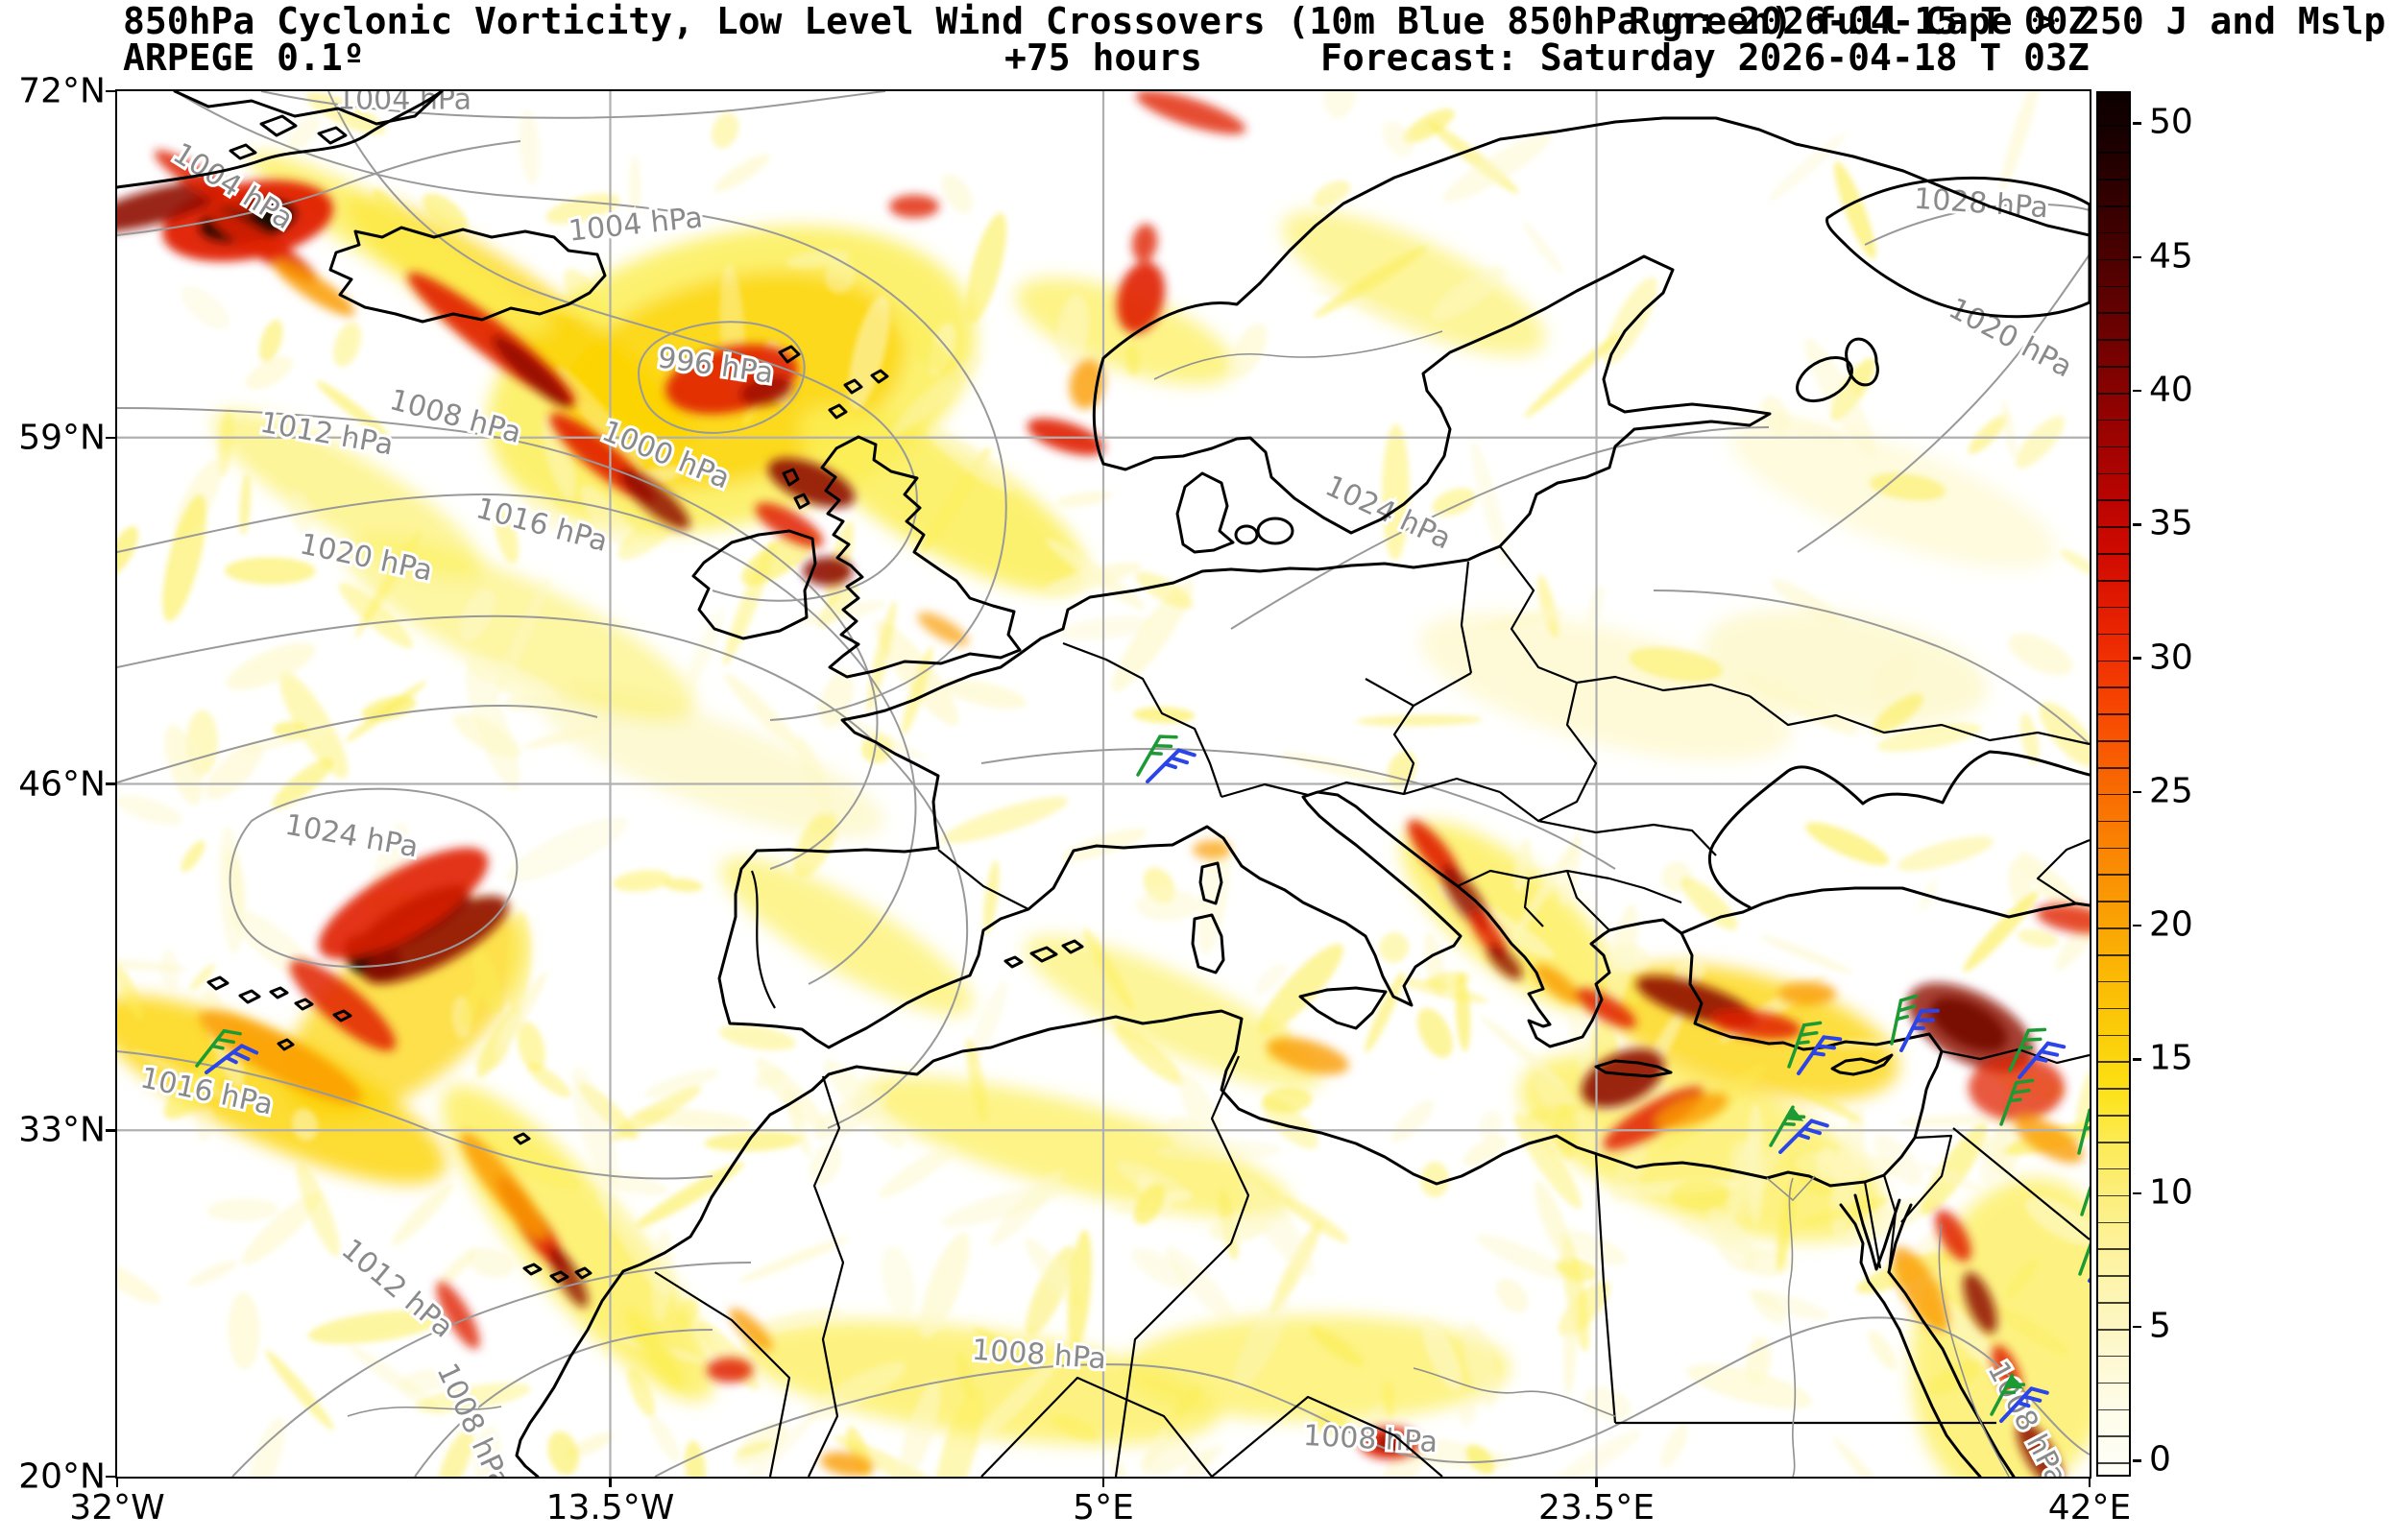 The width and height of the screenshot is (2393, 1540). What do you see at coordinates (2171, 924) in the screenshot?
I see `colorbar-tick-label: 20` at bounding box center [2171, 924].